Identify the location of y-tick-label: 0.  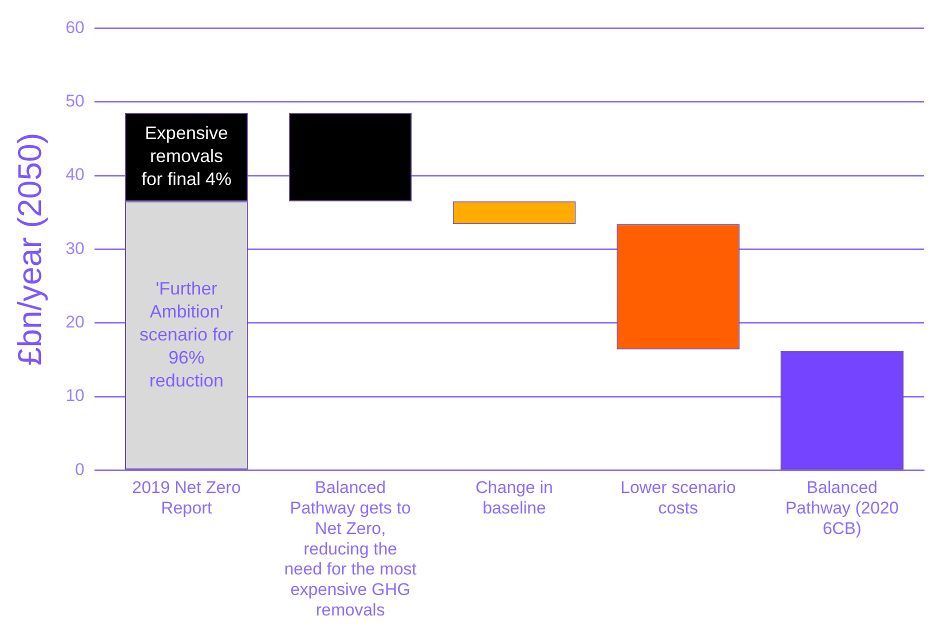
(80, 469).